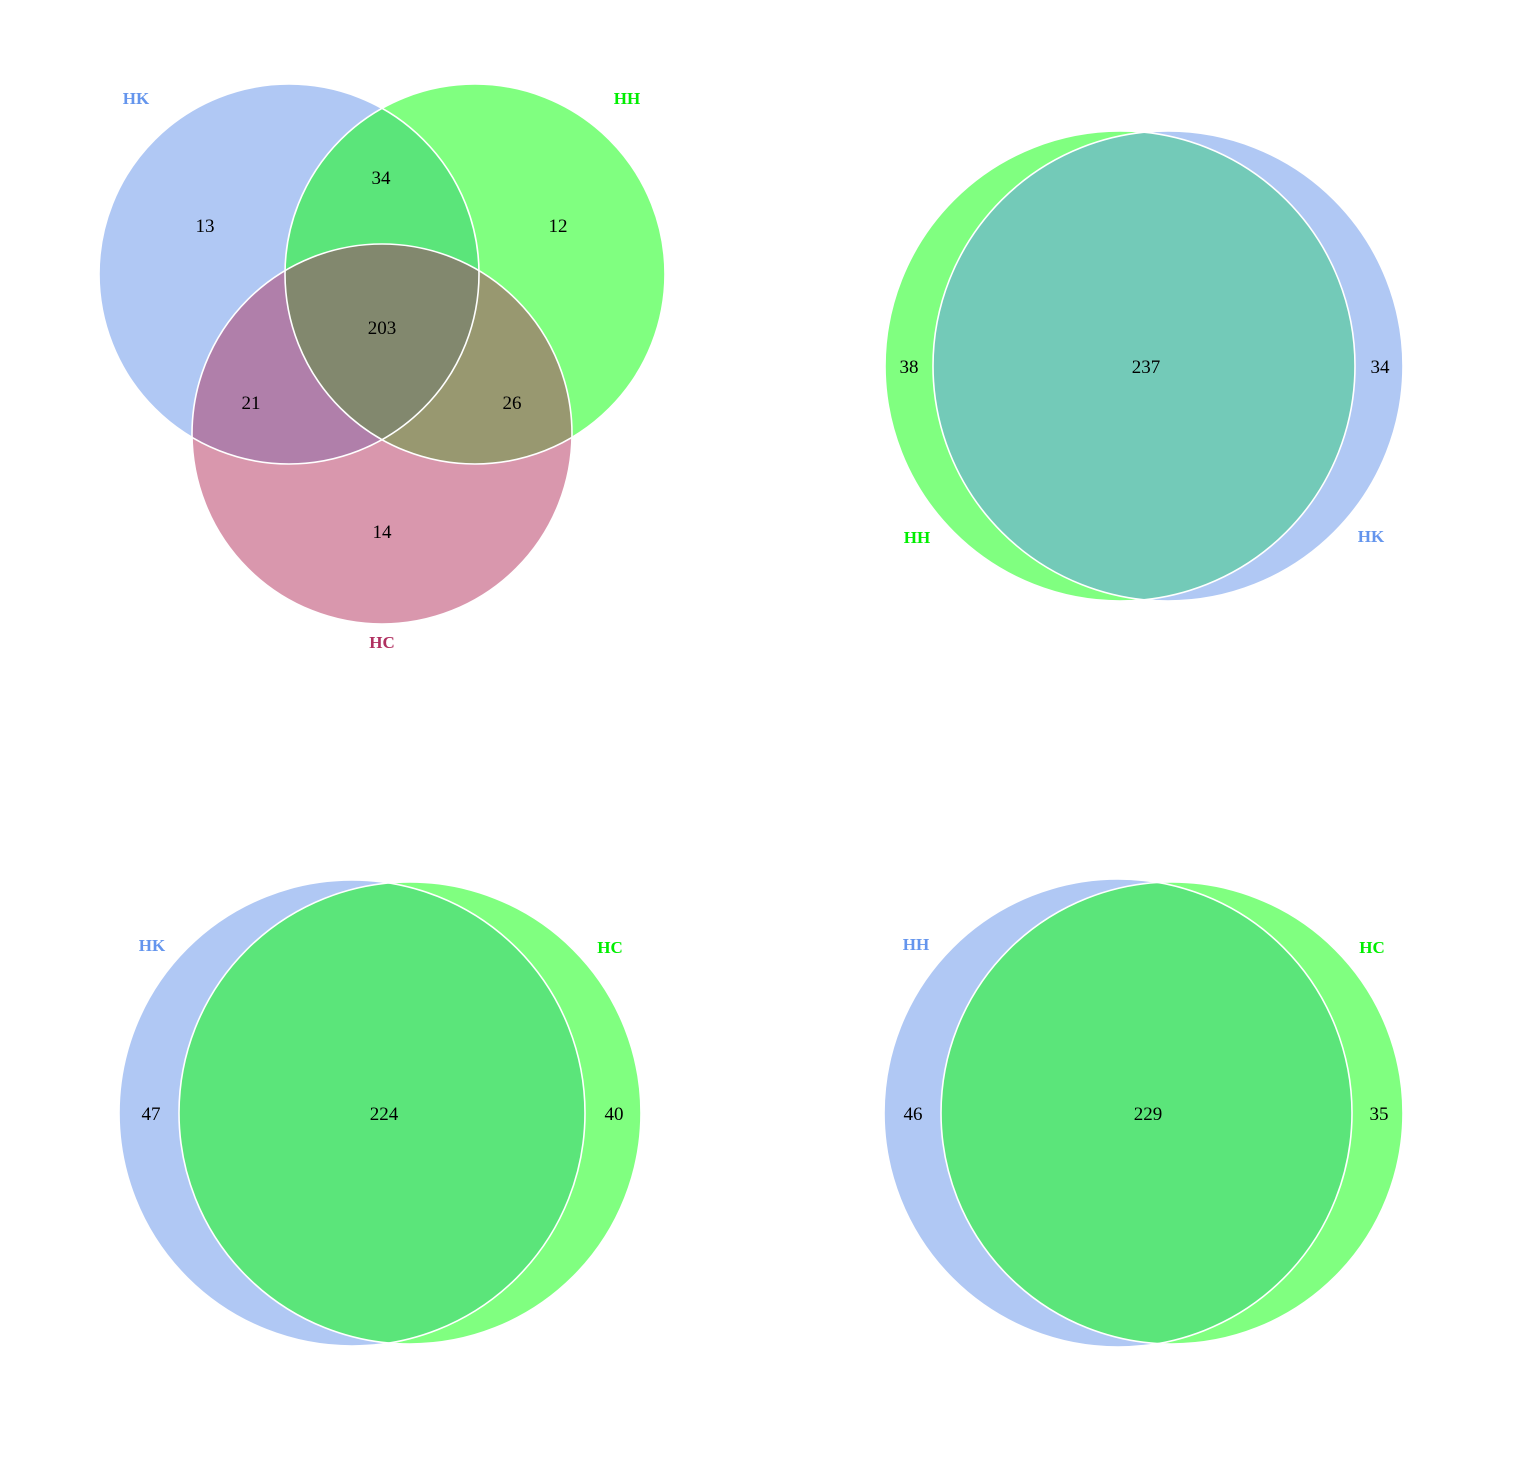 This screenshot has height=1480, width=1526. I want to click on venn-top-right: HH HK 38 237 34, so click(1144, 366).